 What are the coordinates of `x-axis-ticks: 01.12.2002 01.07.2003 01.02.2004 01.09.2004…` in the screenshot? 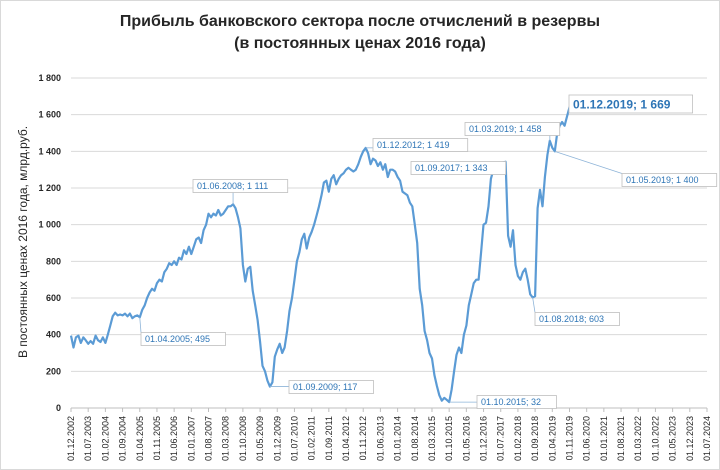 It's located at (389, 434).